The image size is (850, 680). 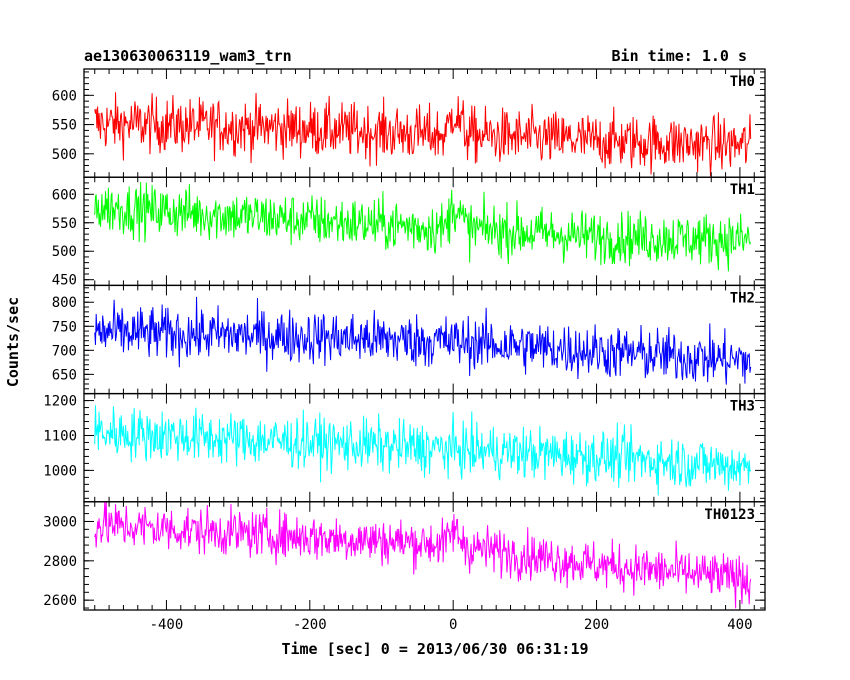 I want to click on y-tick-label-th2: 750, so click(x=64, y=327).